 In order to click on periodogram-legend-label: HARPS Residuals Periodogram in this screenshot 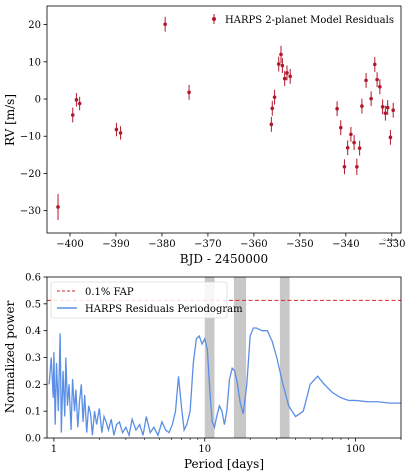, I will do `click(164, 309)`.